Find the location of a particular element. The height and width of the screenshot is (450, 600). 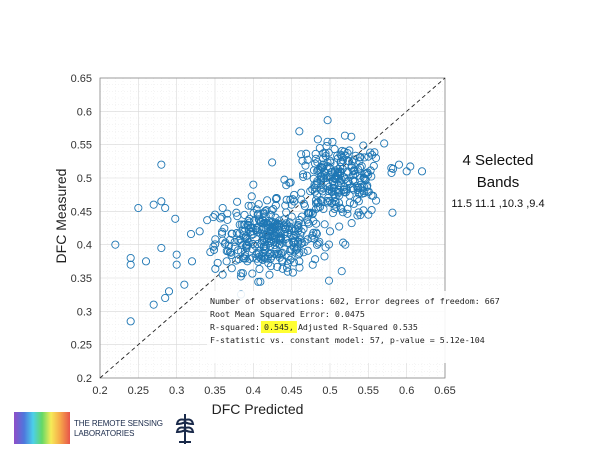

stats-adjusted-r-squared: Adjusted R-Squared 0.535 is located at coordinates (358, 327).